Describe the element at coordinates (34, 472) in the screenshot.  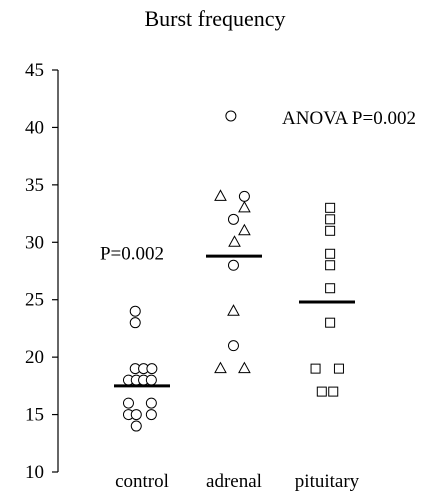
I see `y-tick-label: 10` at that location.